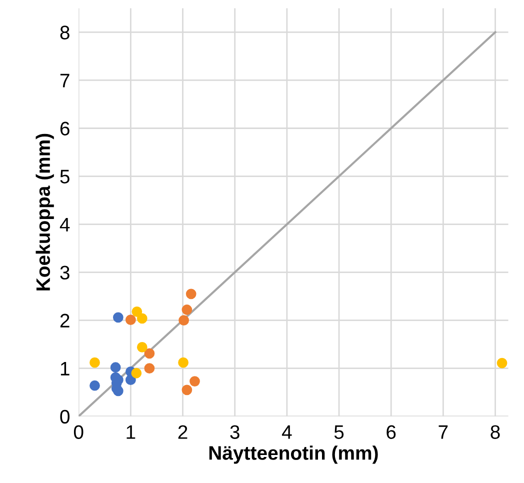 The height and width of the screenshot is (483, 524). What do you see at coordinates (79, 432) in the screenshot?
I see `x-tick-label: 0` at bounding box center [79, 432].